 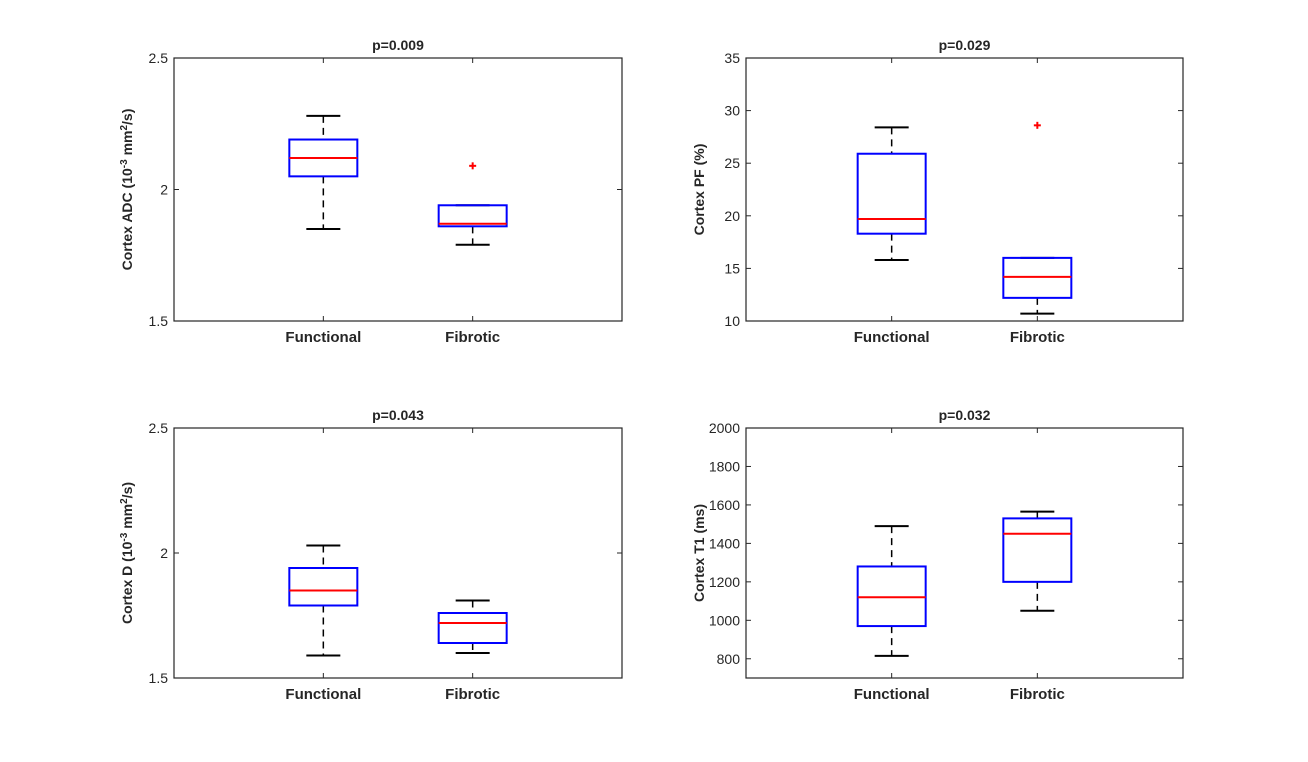 I want to click on y-tick-label: 1400, so click(x=724, y=543).